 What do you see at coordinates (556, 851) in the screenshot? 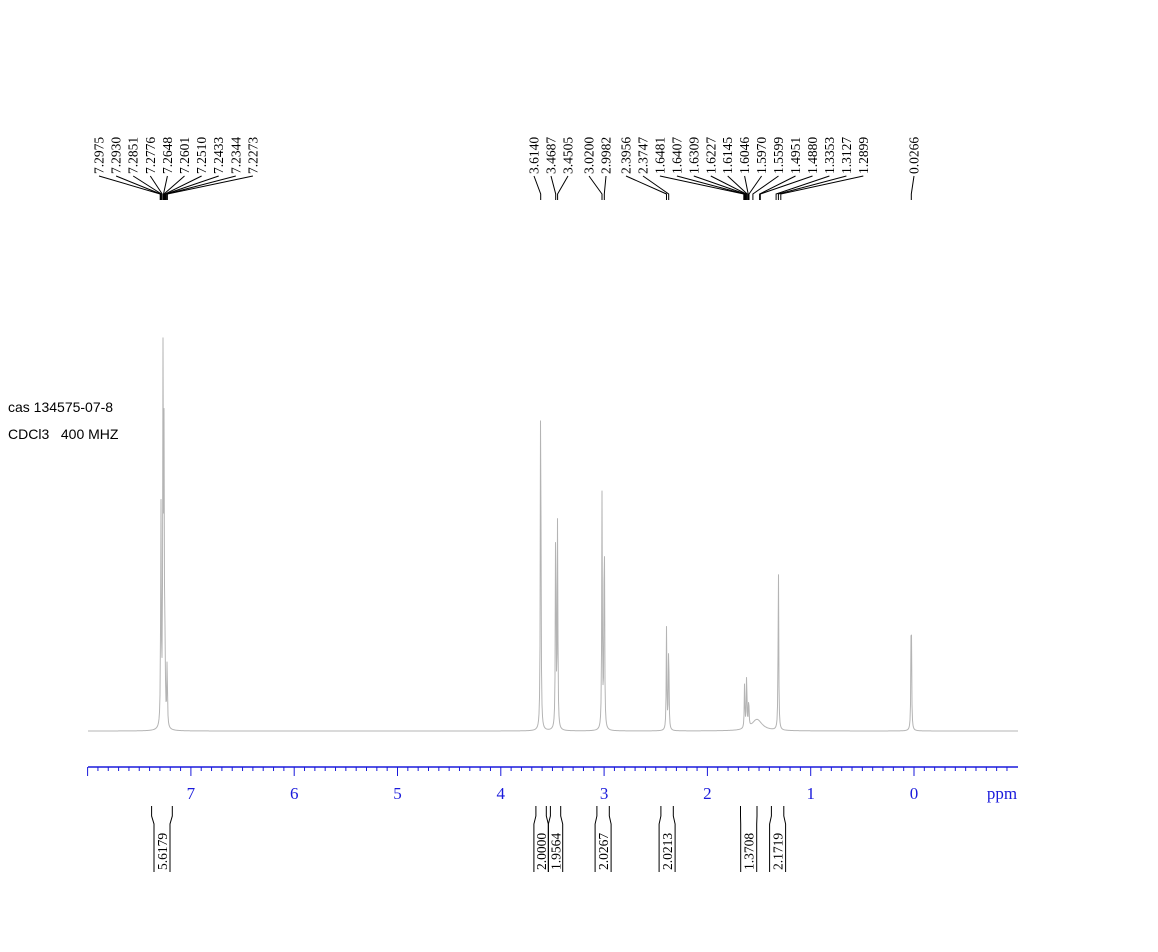
I see `integral-value: 1.9564` at bounding box center [556, 851].